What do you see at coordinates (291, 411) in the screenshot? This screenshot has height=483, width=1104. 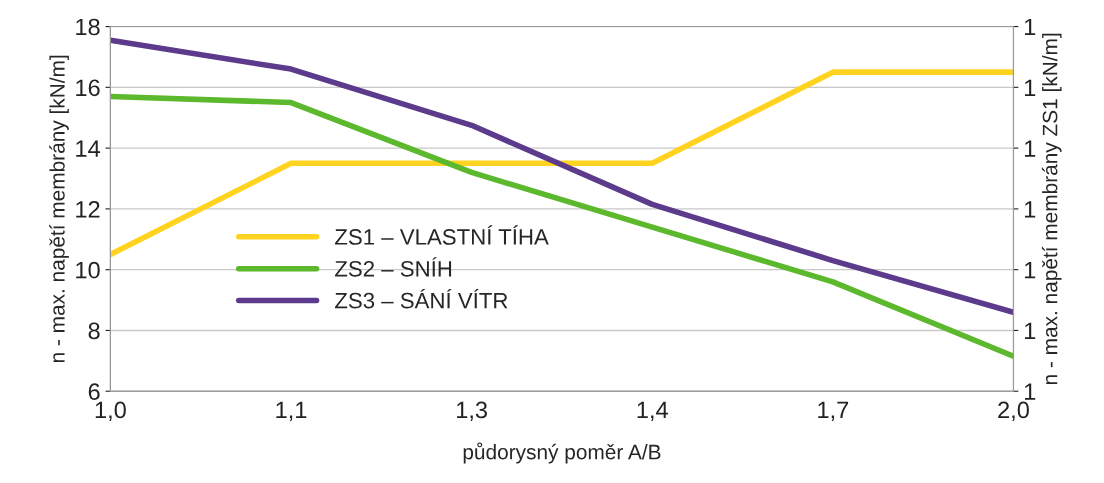 I see `x-tick-label: 1,1` at bounding box center [291, 411].